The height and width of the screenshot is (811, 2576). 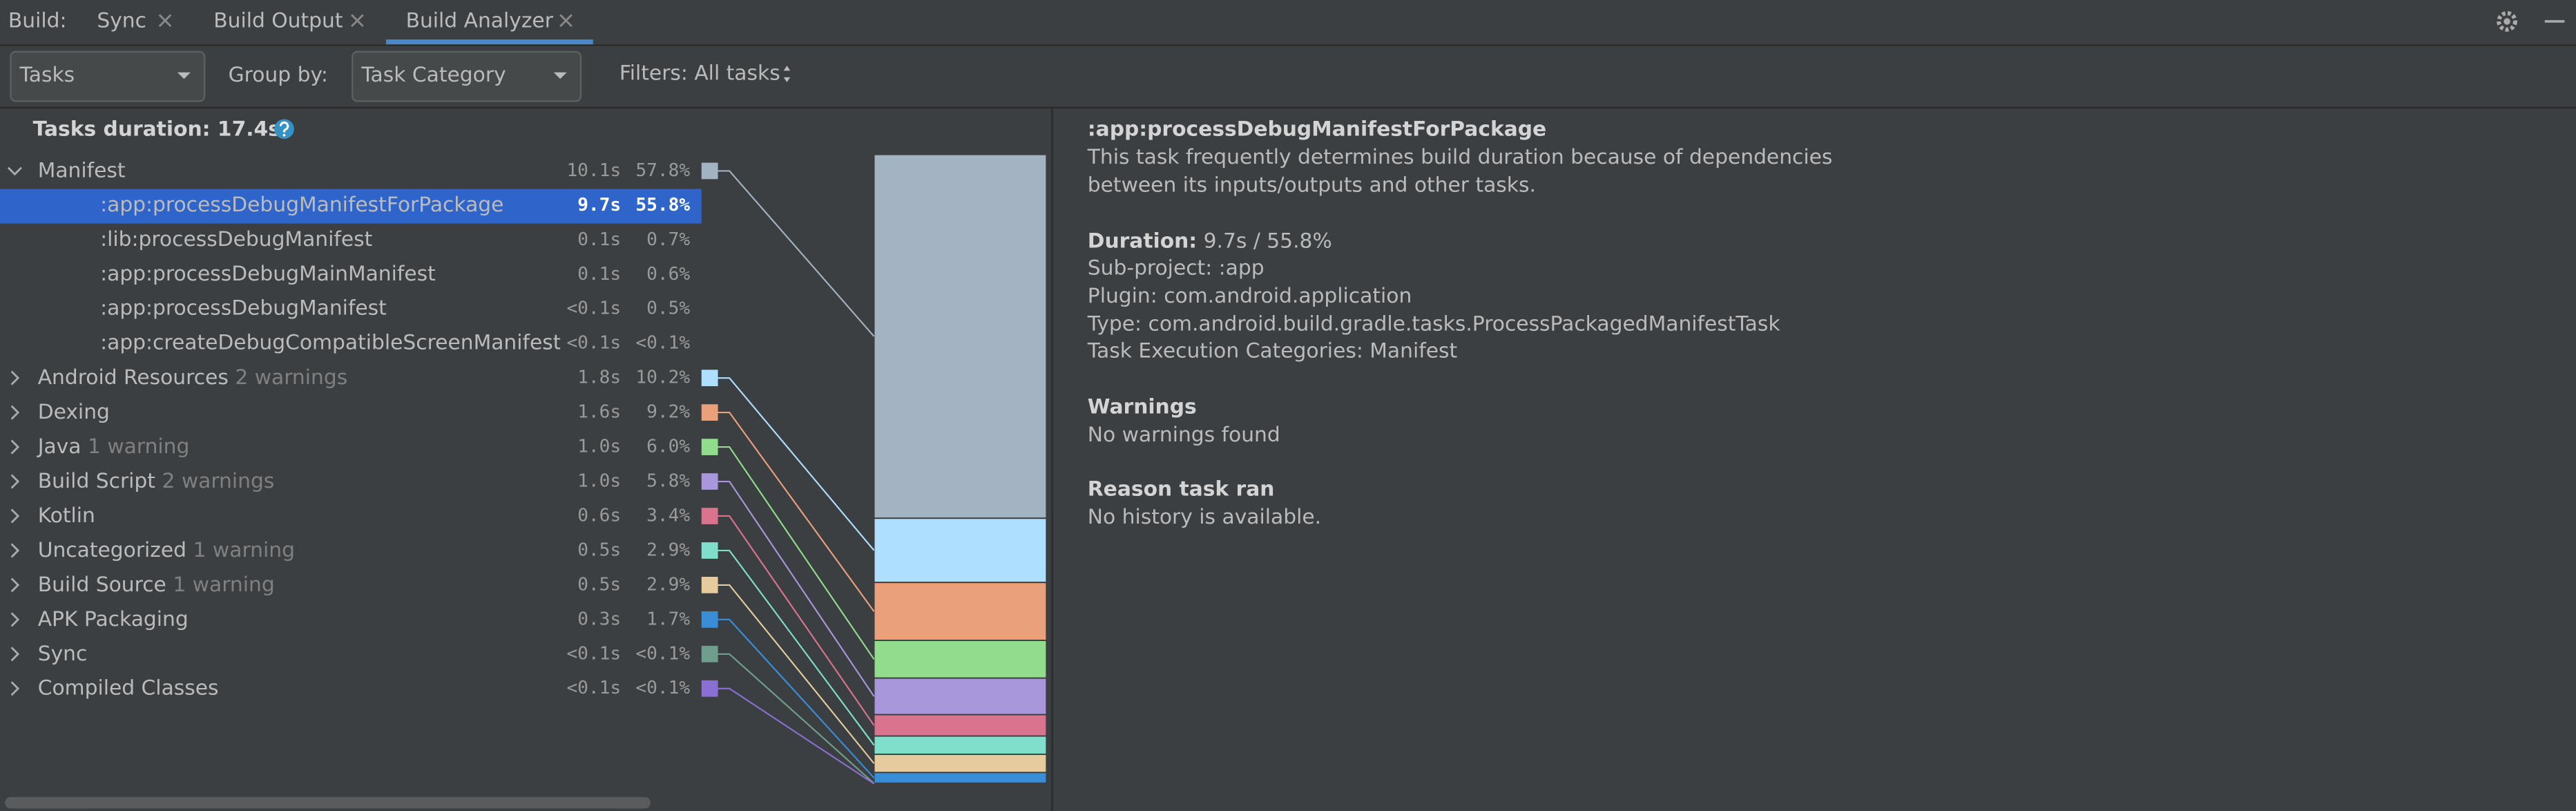 What do you see at coordinates (668, 515) in the screenshot?
I see `percent: 3.4%` at bounding box center [668, 515].